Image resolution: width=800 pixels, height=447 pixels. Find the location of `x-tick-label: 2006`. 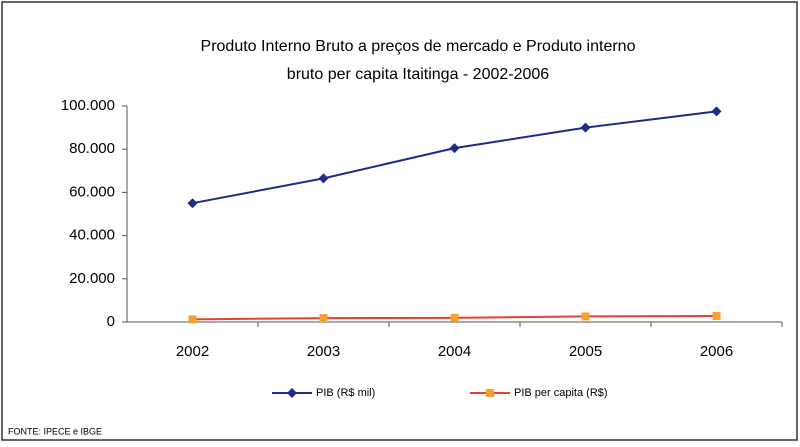

x-tick-label: 2006 is located at coordinates (716, 351).